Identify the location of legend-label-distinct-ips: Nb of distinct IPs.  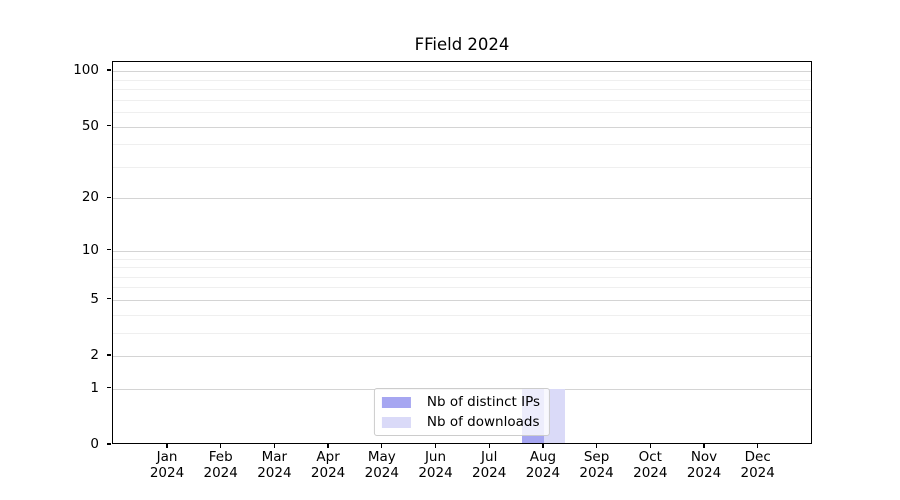
(483, 402).